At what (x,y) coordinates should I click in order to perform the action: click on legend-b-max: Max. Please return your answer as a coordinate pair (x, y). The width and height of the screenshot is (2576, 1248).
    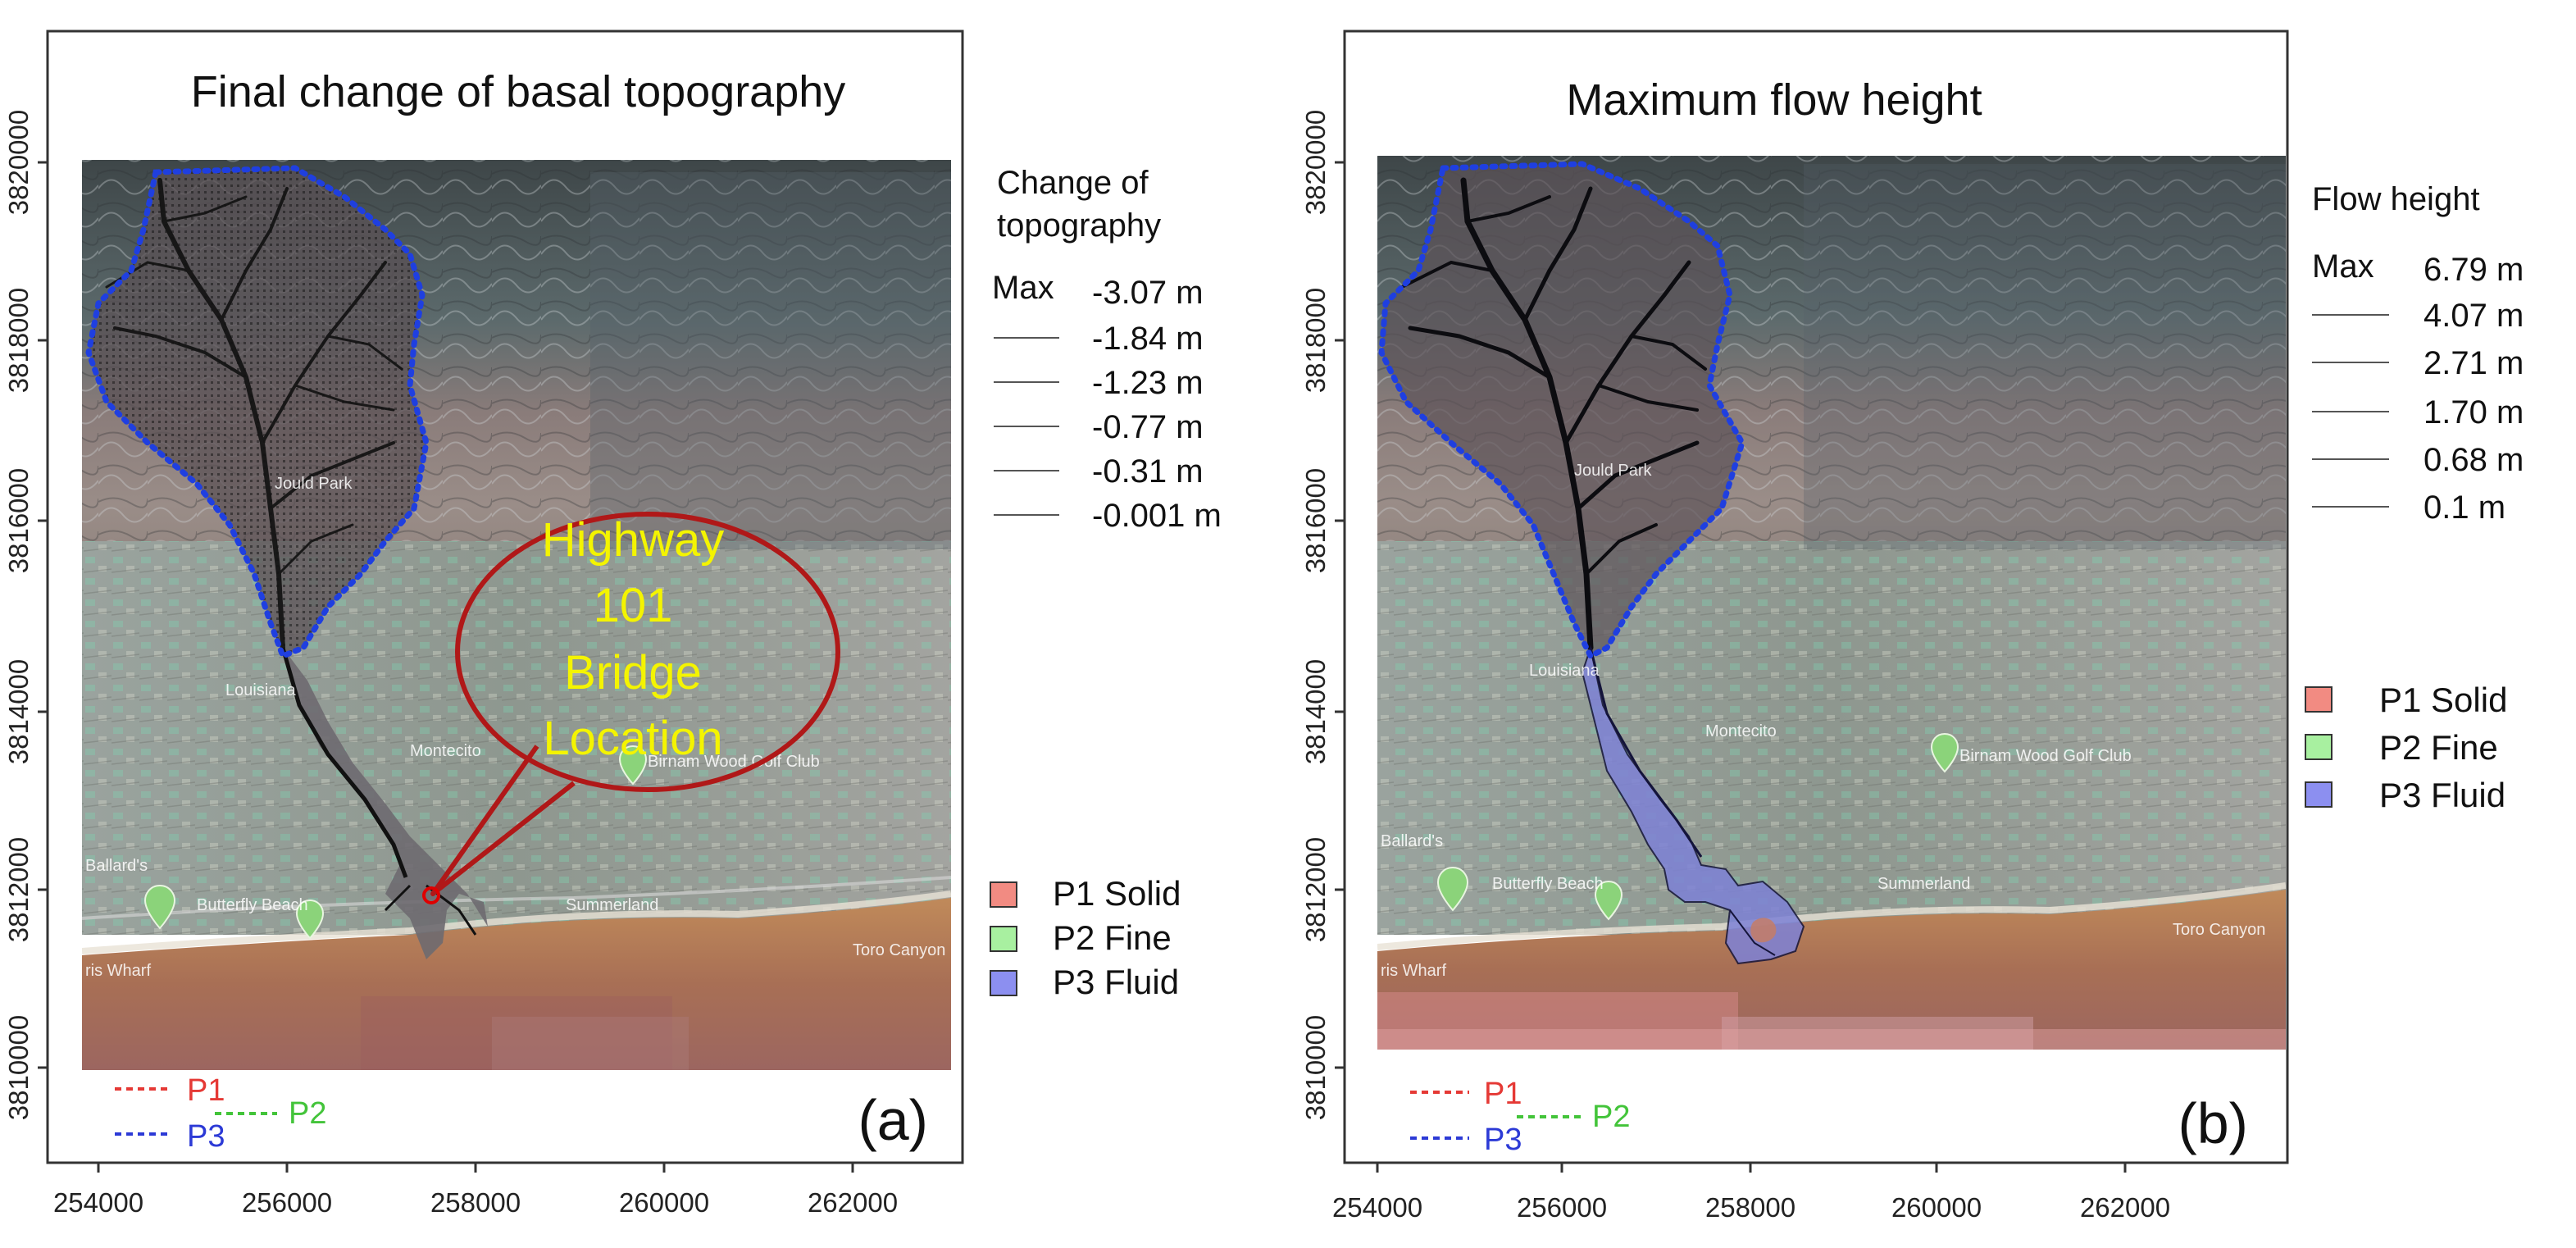
    Looking at the image, I should click on (2343, 266).